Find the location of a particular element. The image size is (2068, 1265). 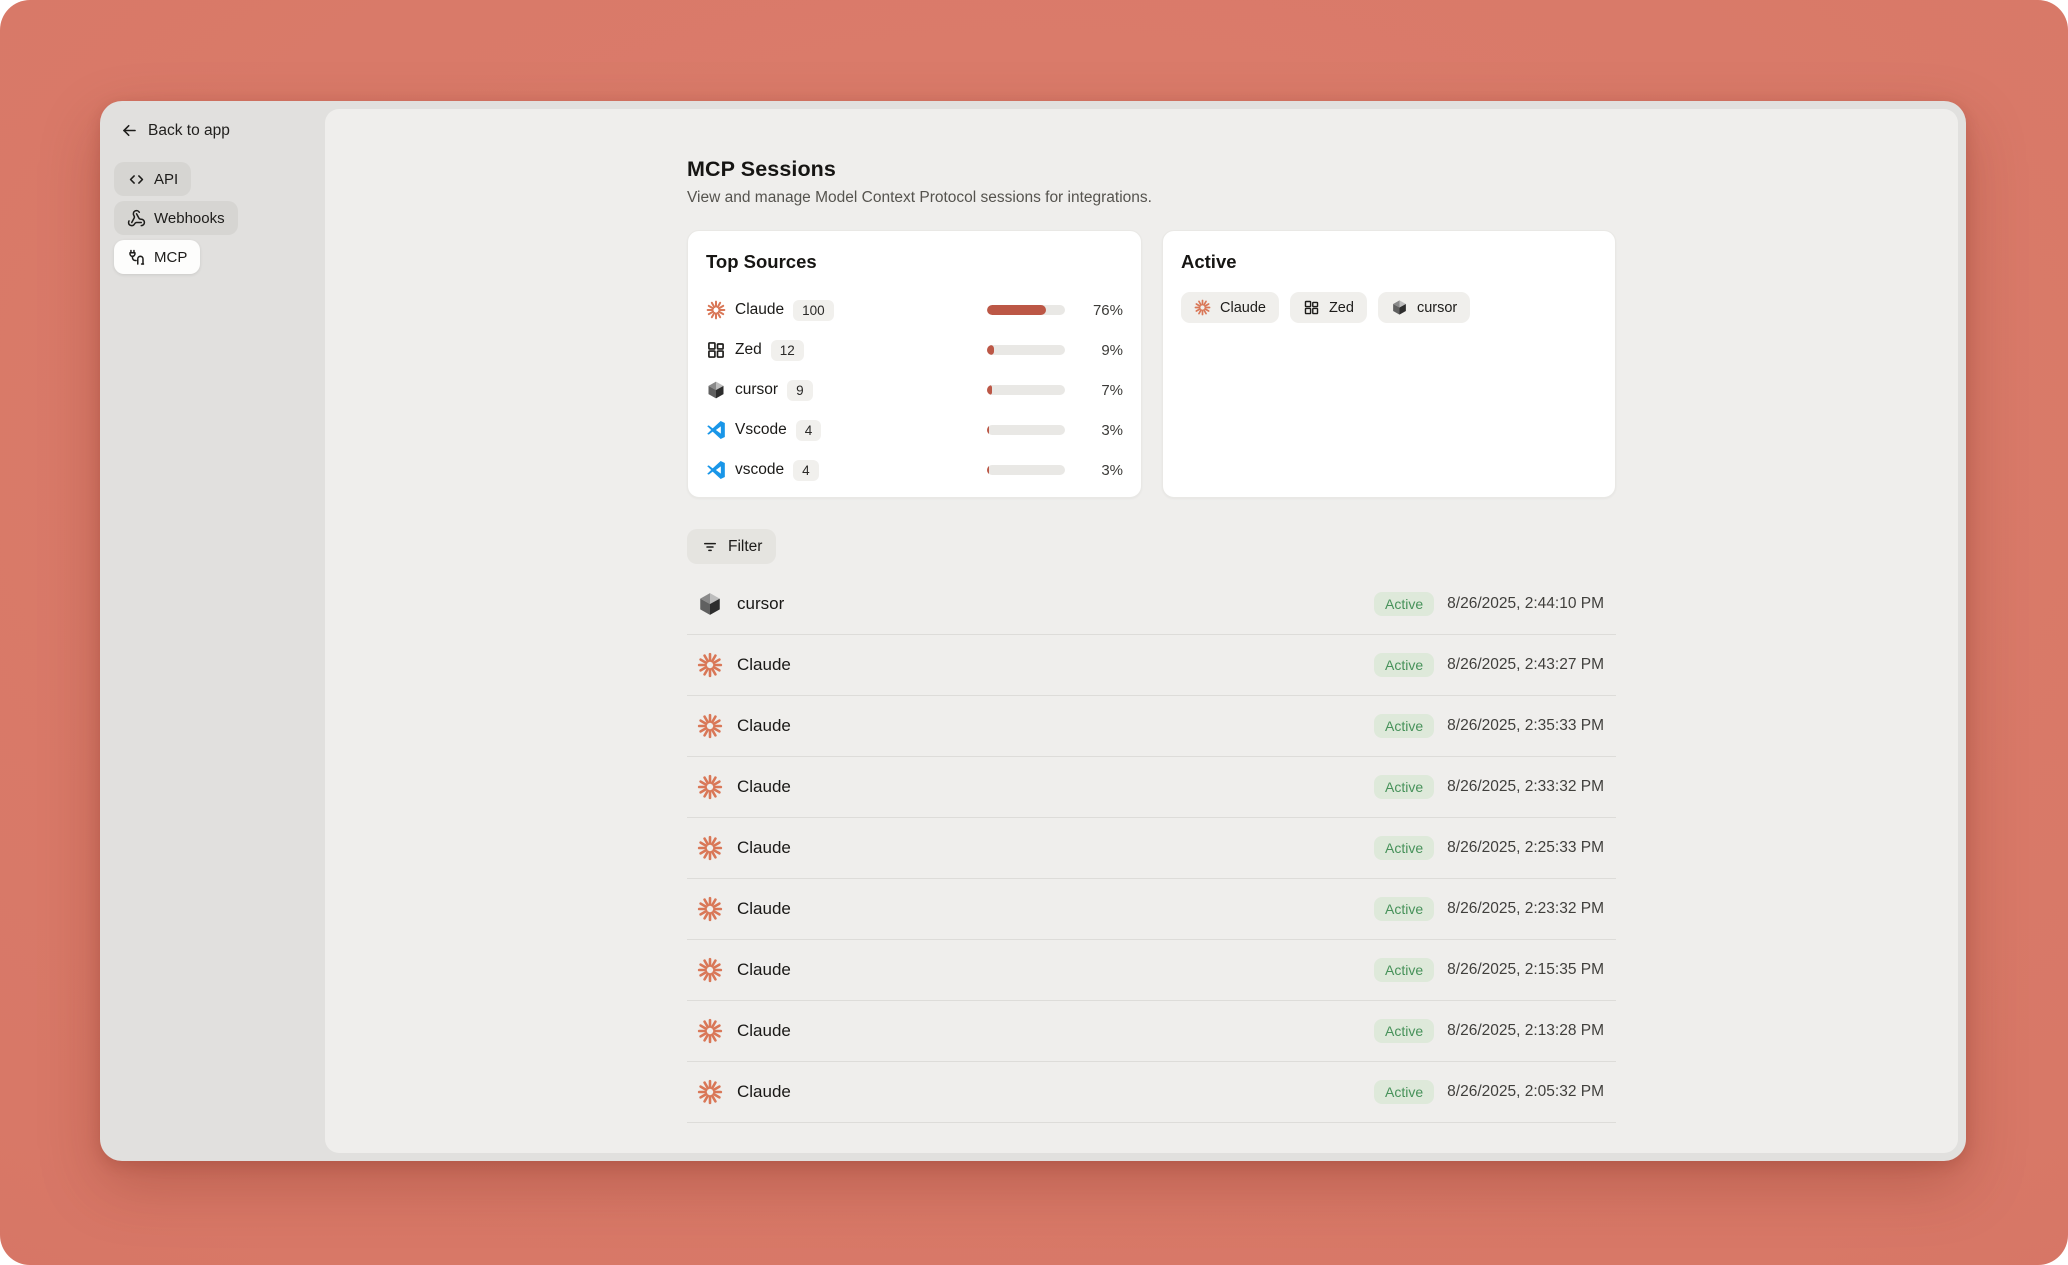

source-row: vscode 4 3% is located at coordinates (914, 470).